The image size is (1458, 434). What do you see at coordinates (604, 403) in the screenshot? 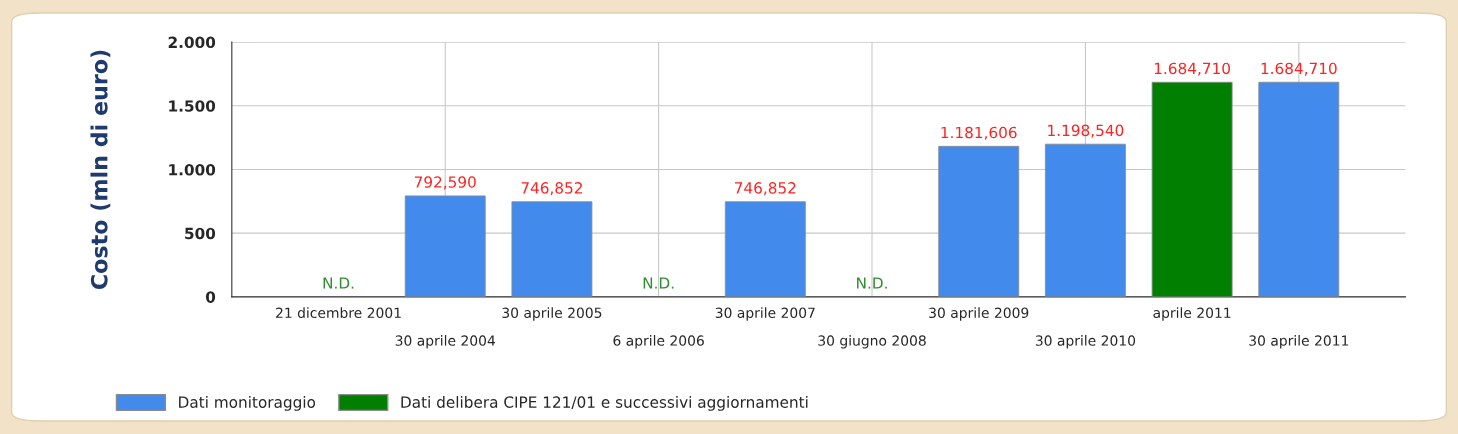
I see `legend-label: Dati delibera CIPE 121/01 e successivi aggiornamenti` at bounding box center [604, 403].